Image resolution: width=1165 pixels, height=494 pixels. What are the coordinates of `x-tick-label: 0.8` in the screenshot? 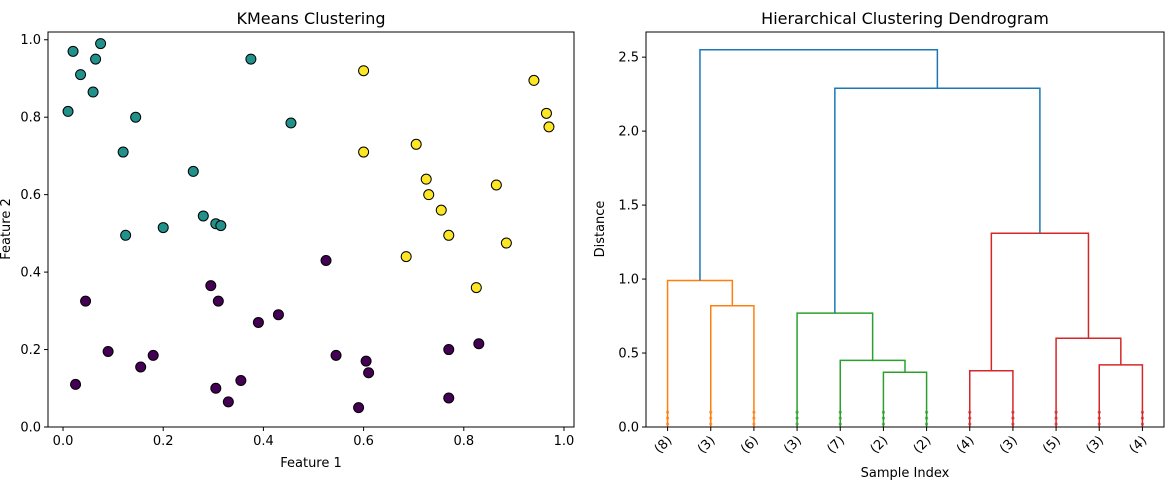 It's located at (463, 441).